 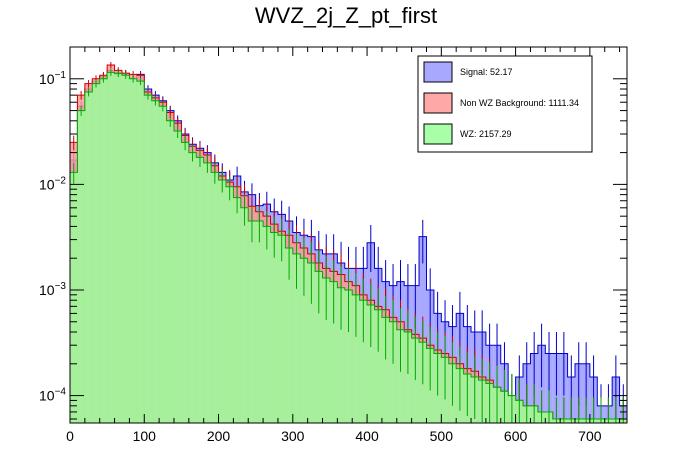 What do you see at coordinates (442, 436) in the screenshot?
I see `x-tick-label: 500` at bounding box center [442, 436].